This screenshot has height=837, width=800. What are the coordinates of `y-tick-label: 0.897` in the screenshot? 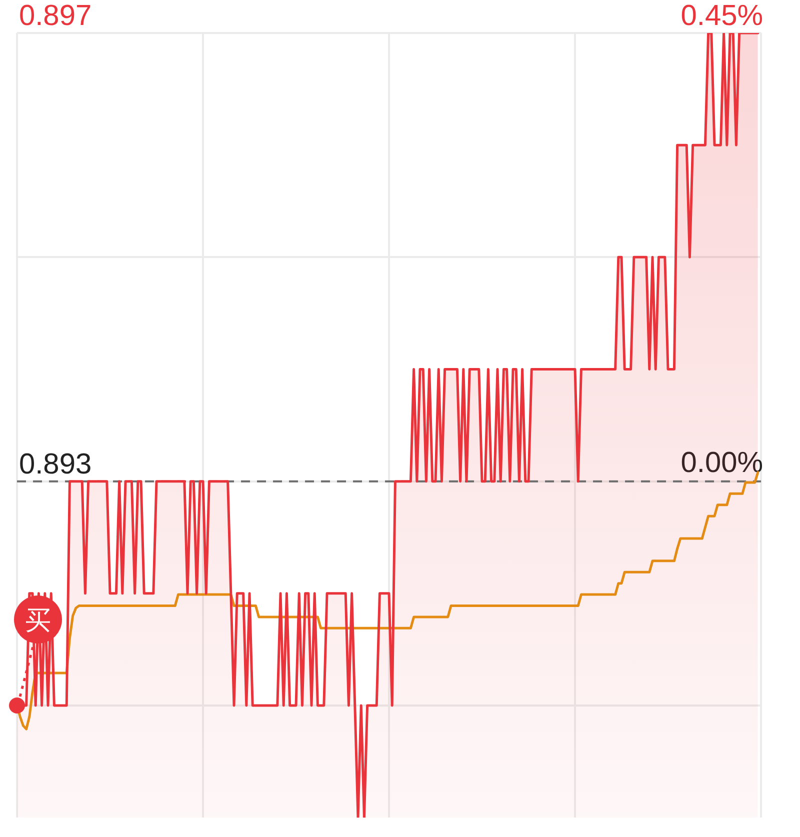 It's located at (55, 16).